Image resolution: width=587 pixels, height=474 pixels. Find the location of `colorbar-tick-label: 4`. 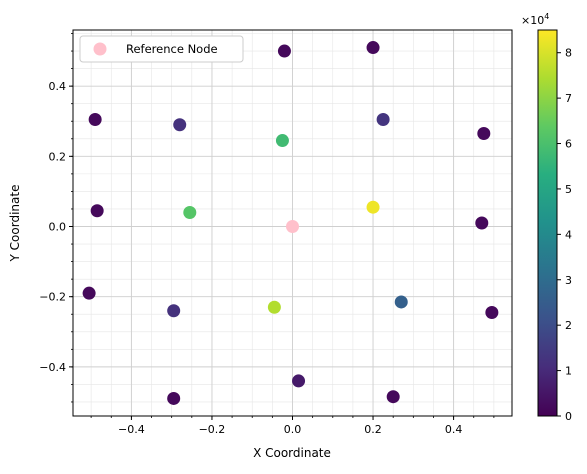

colorbar-tick-label: 4 is located at coordinates (568, 234).